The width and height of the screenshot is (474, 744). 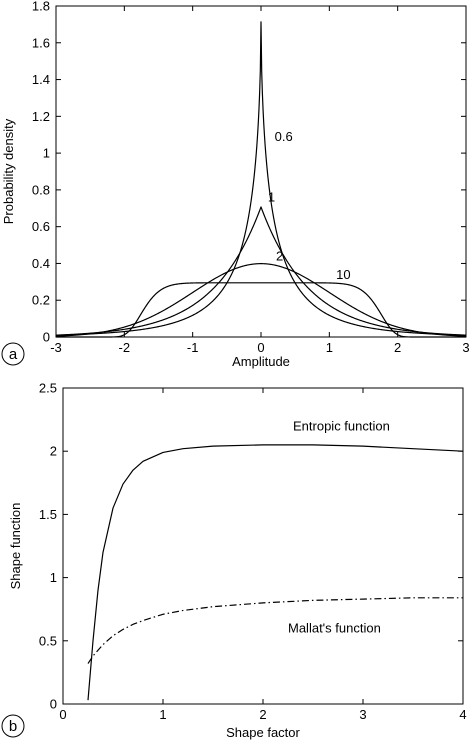 What do you see at coordinates (48, 388) in the screenshot?
I see `panel-b-y-tick-label: 2.5` at bounding box center [48, 388].